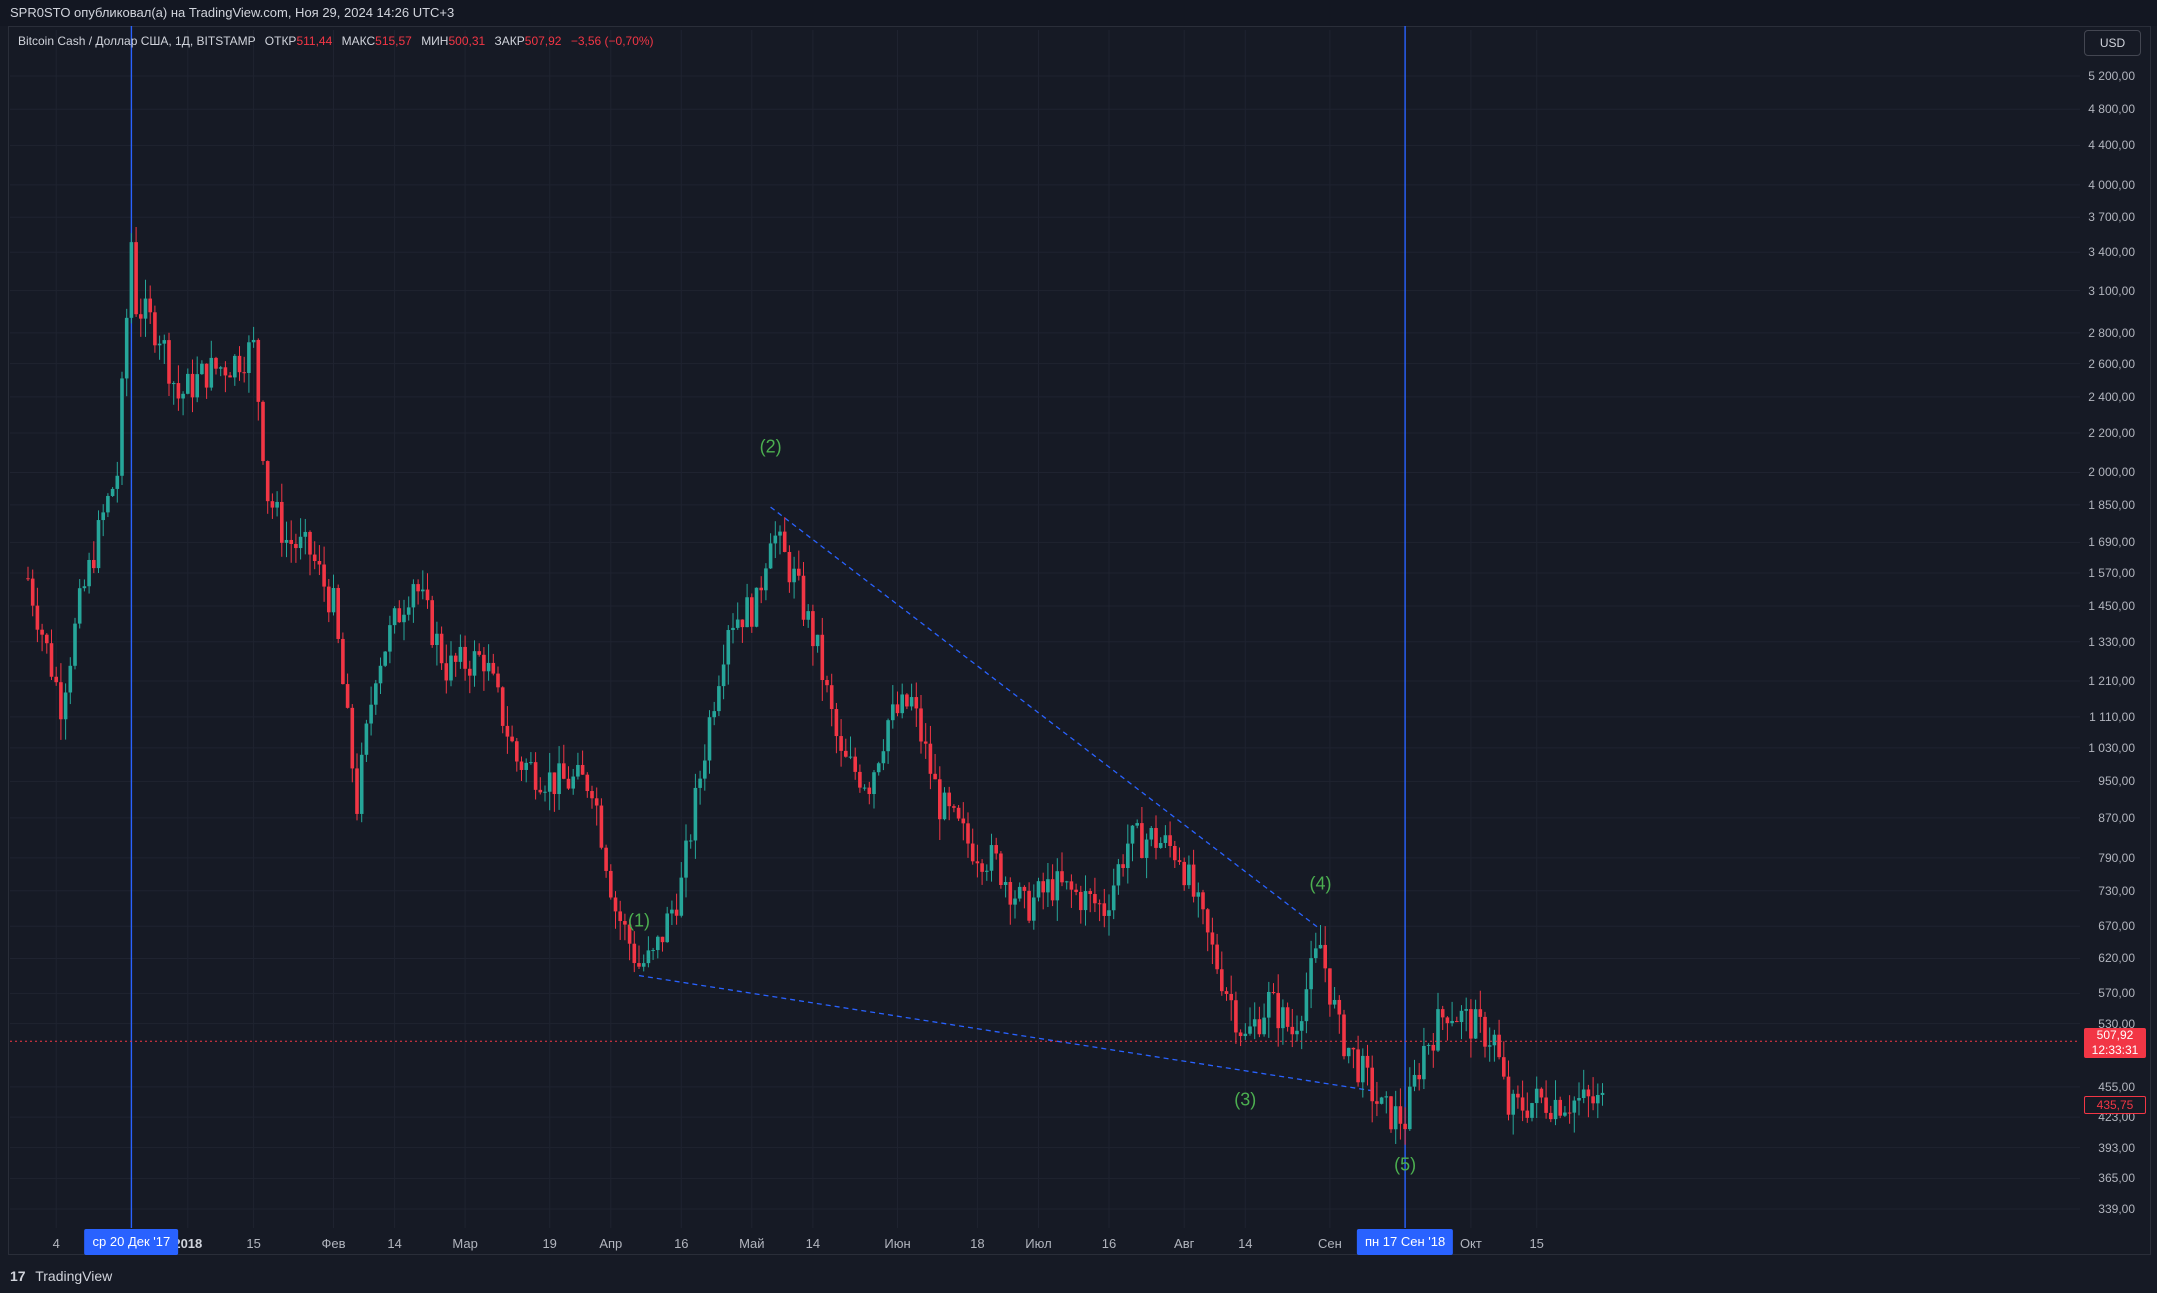 Image resolution: width=2157 pixels, height=1293 pixels. What do you see at coordinates (2116, 817) in the screenshot?
I see `price-tick-label: 870,00` at bounding box center [2116, 817].